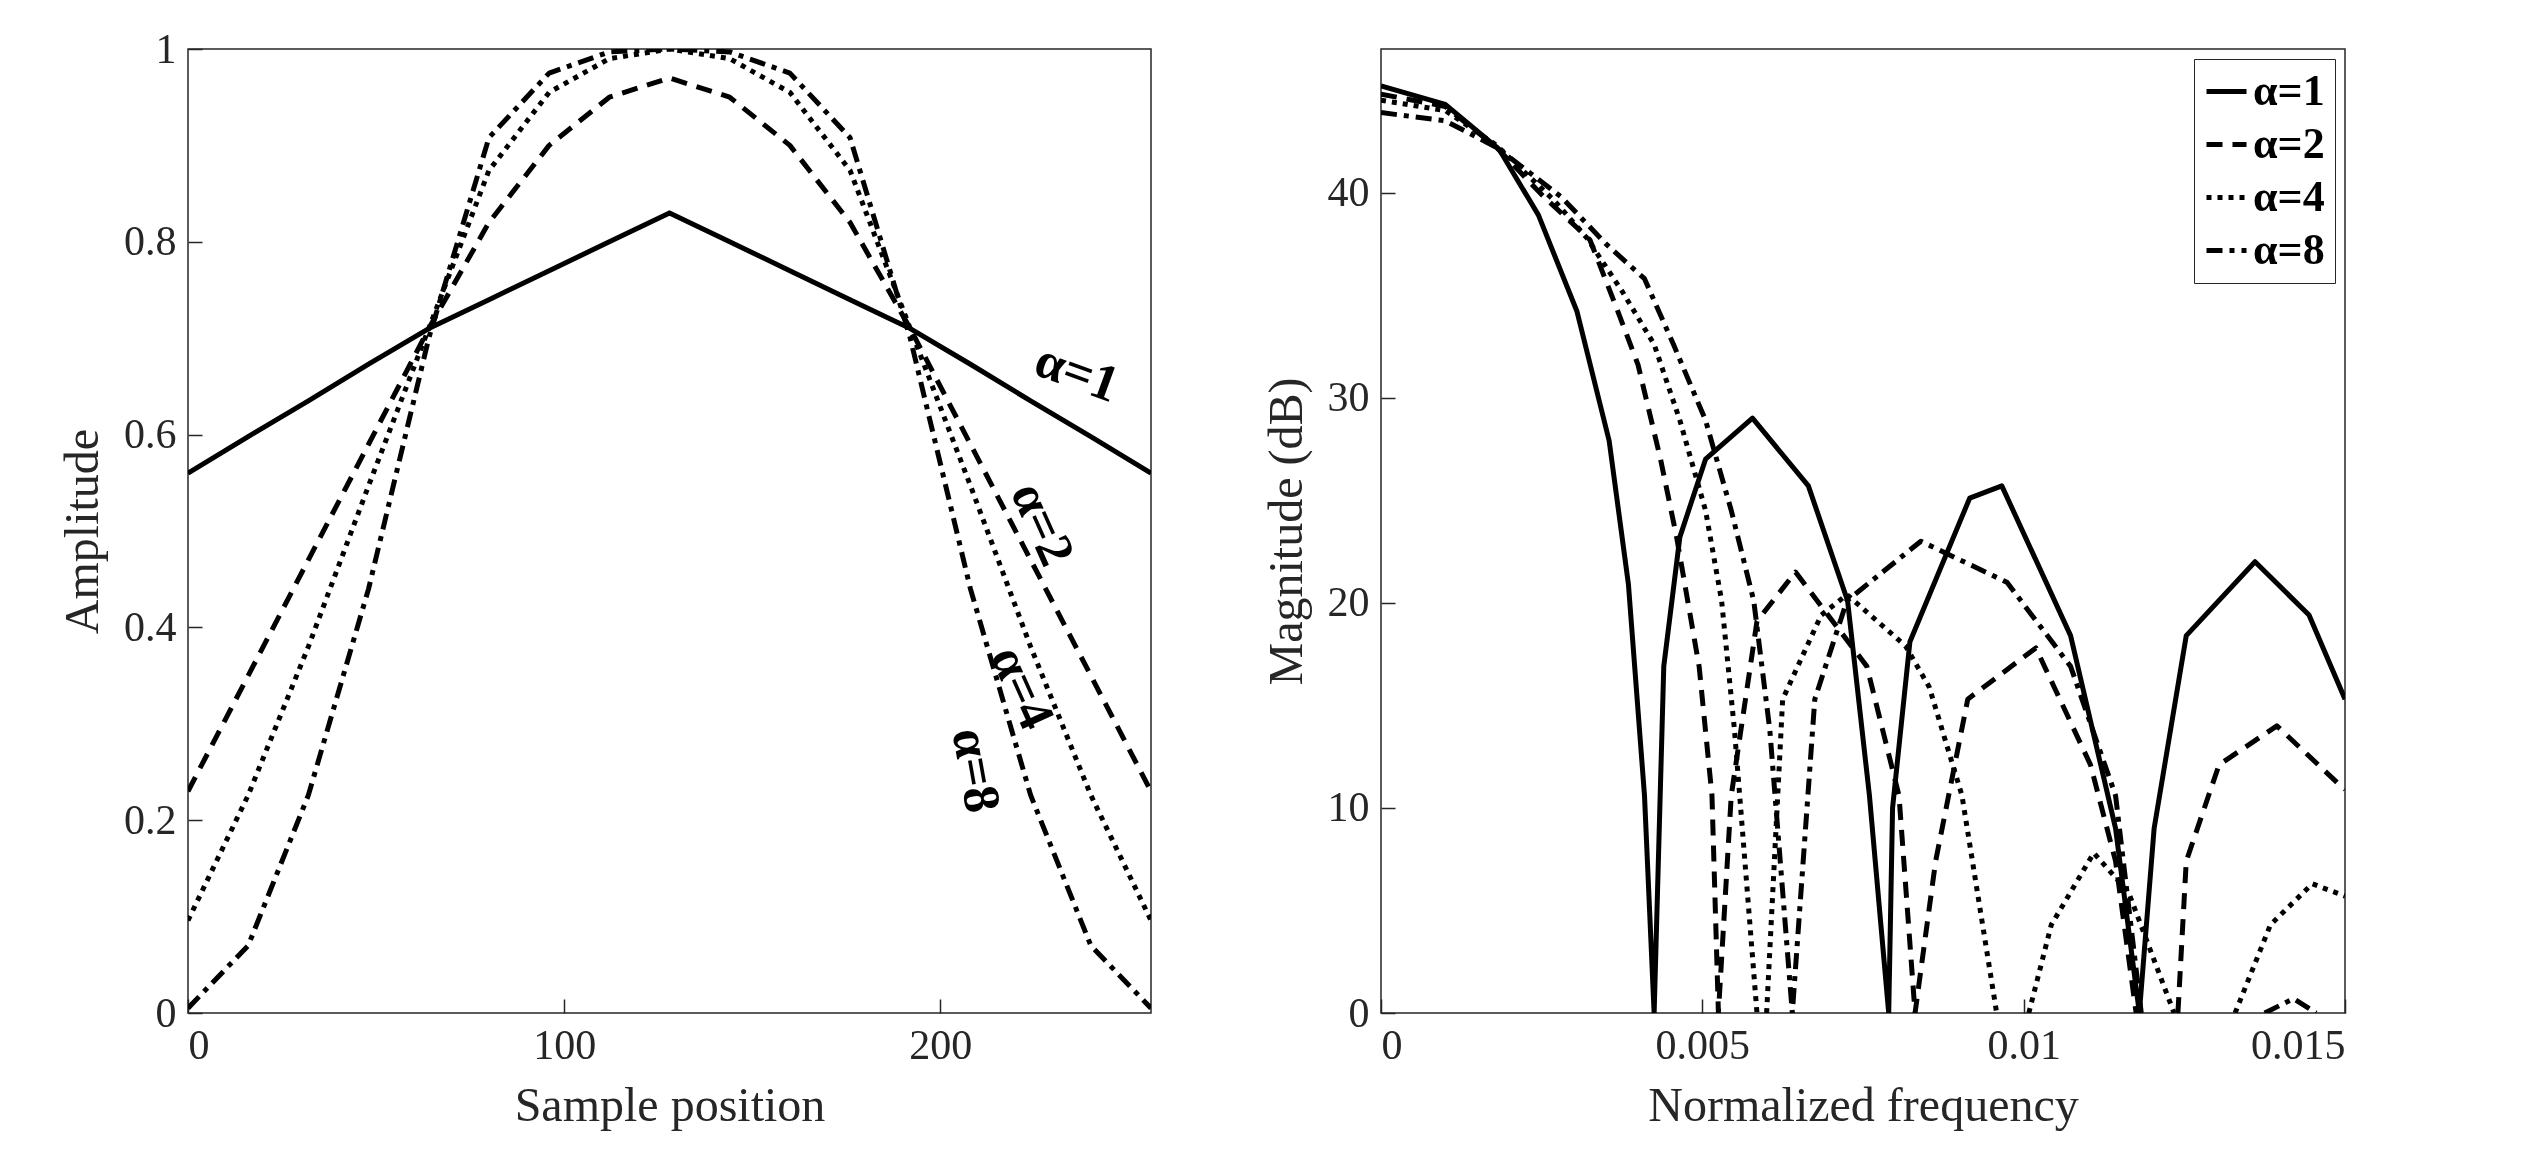  I want to click on y-tick-label: 0.6, so click(150, 434).